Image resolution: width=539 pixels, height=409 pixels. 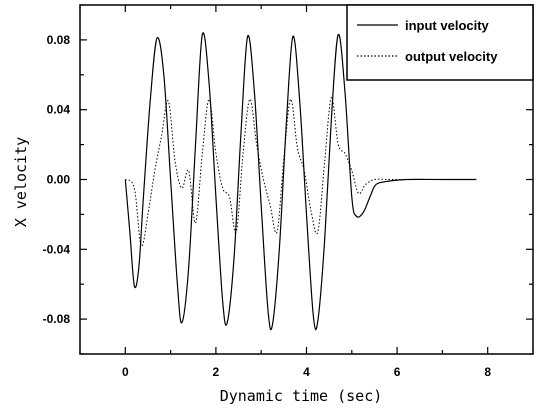 I want to click on legend: input velocity output velocity, so click(x=440, y=42).